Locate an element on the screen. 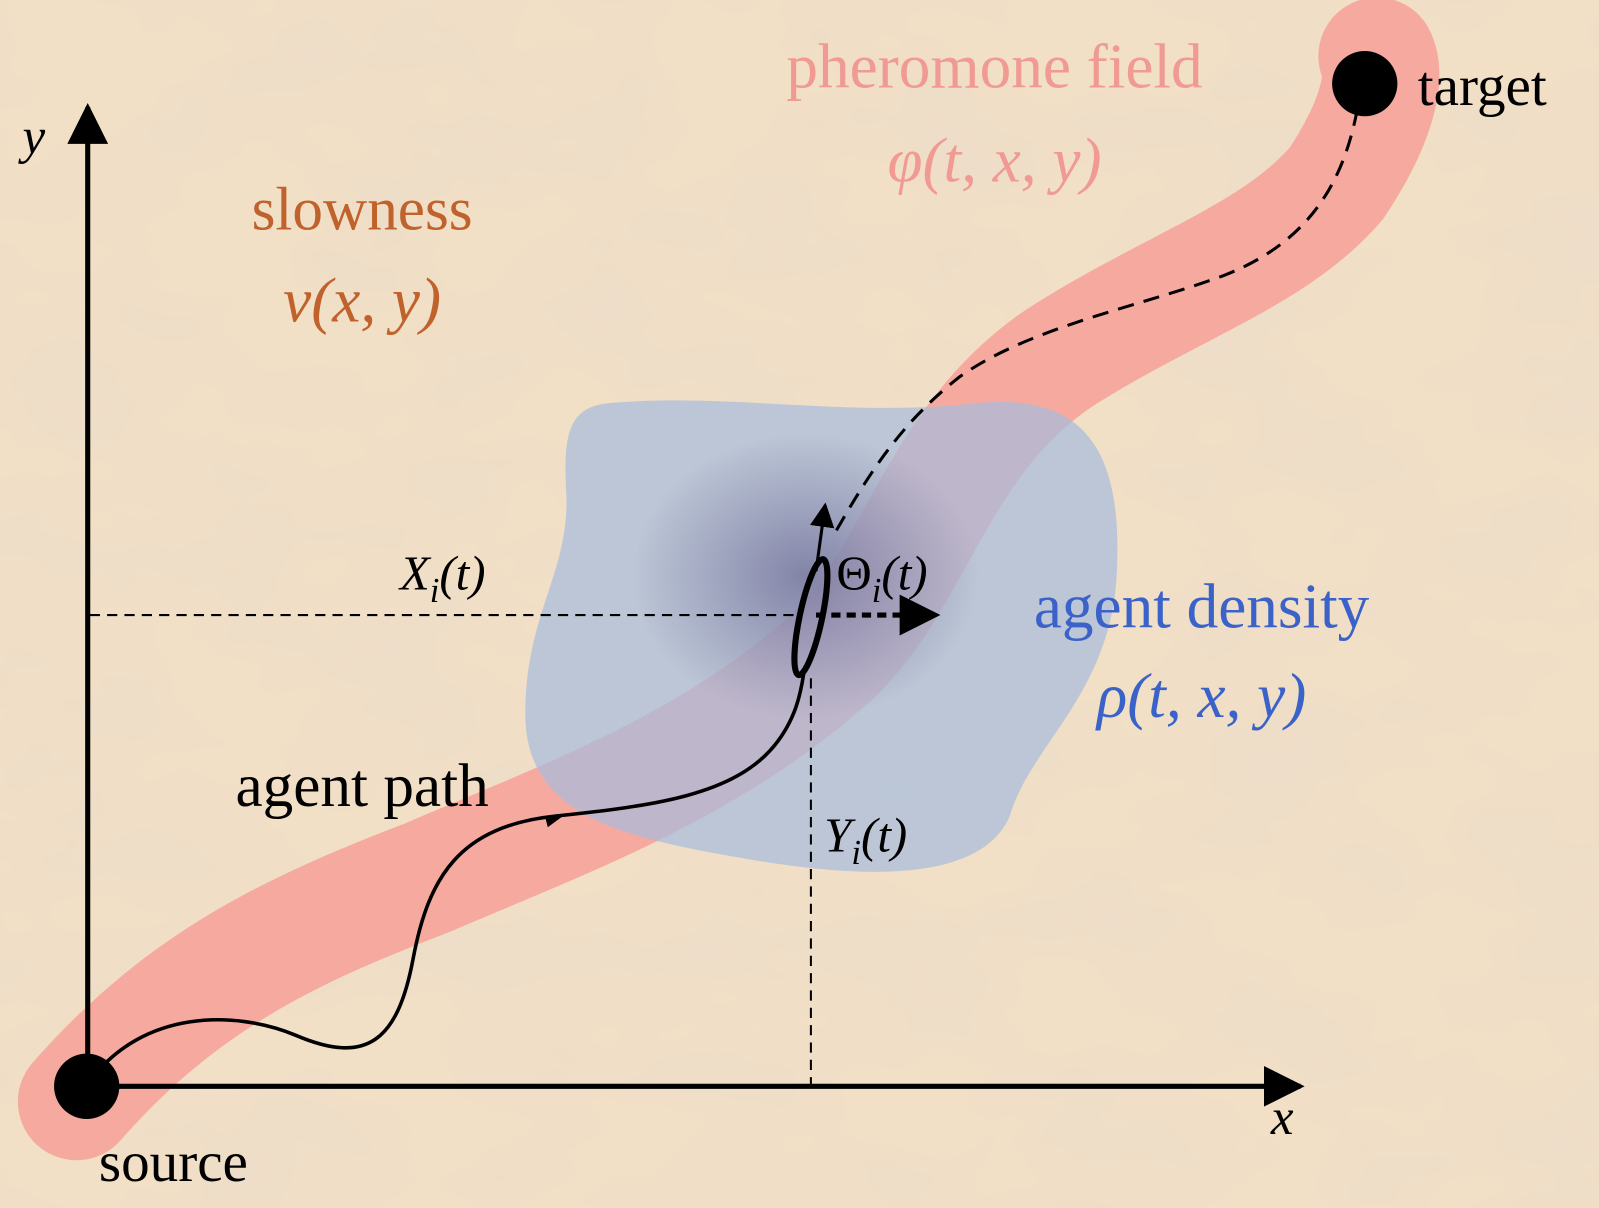 Image resolution: width=1599 pixels, height=1208 pixels. target-dot is located at coordinates (1365, 84).